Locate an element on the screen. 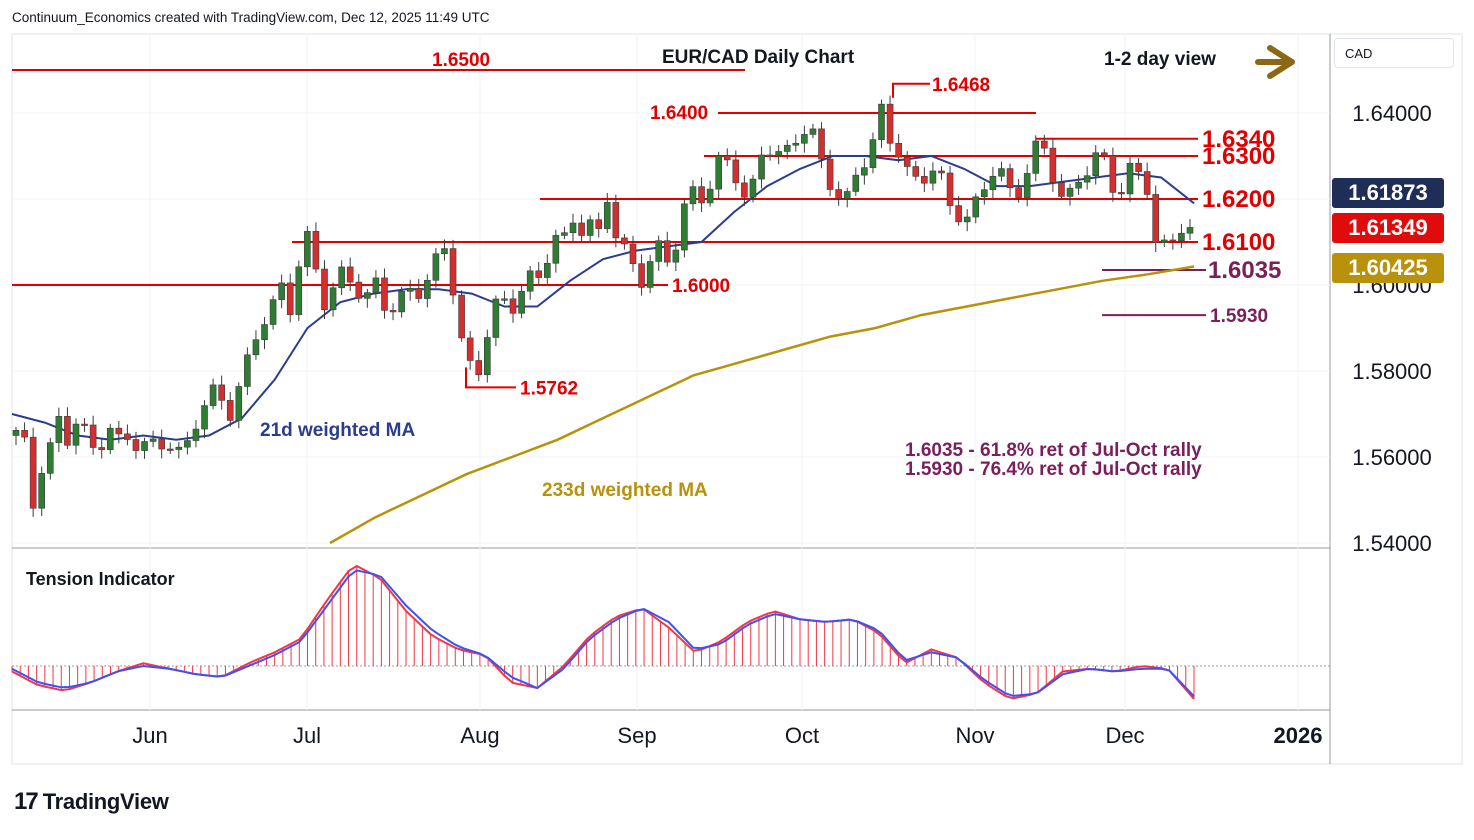 Image resolution: width=1474 pixels, height=840 pixels. level-label: 1.5930 is located at coordinates (1239, 316).